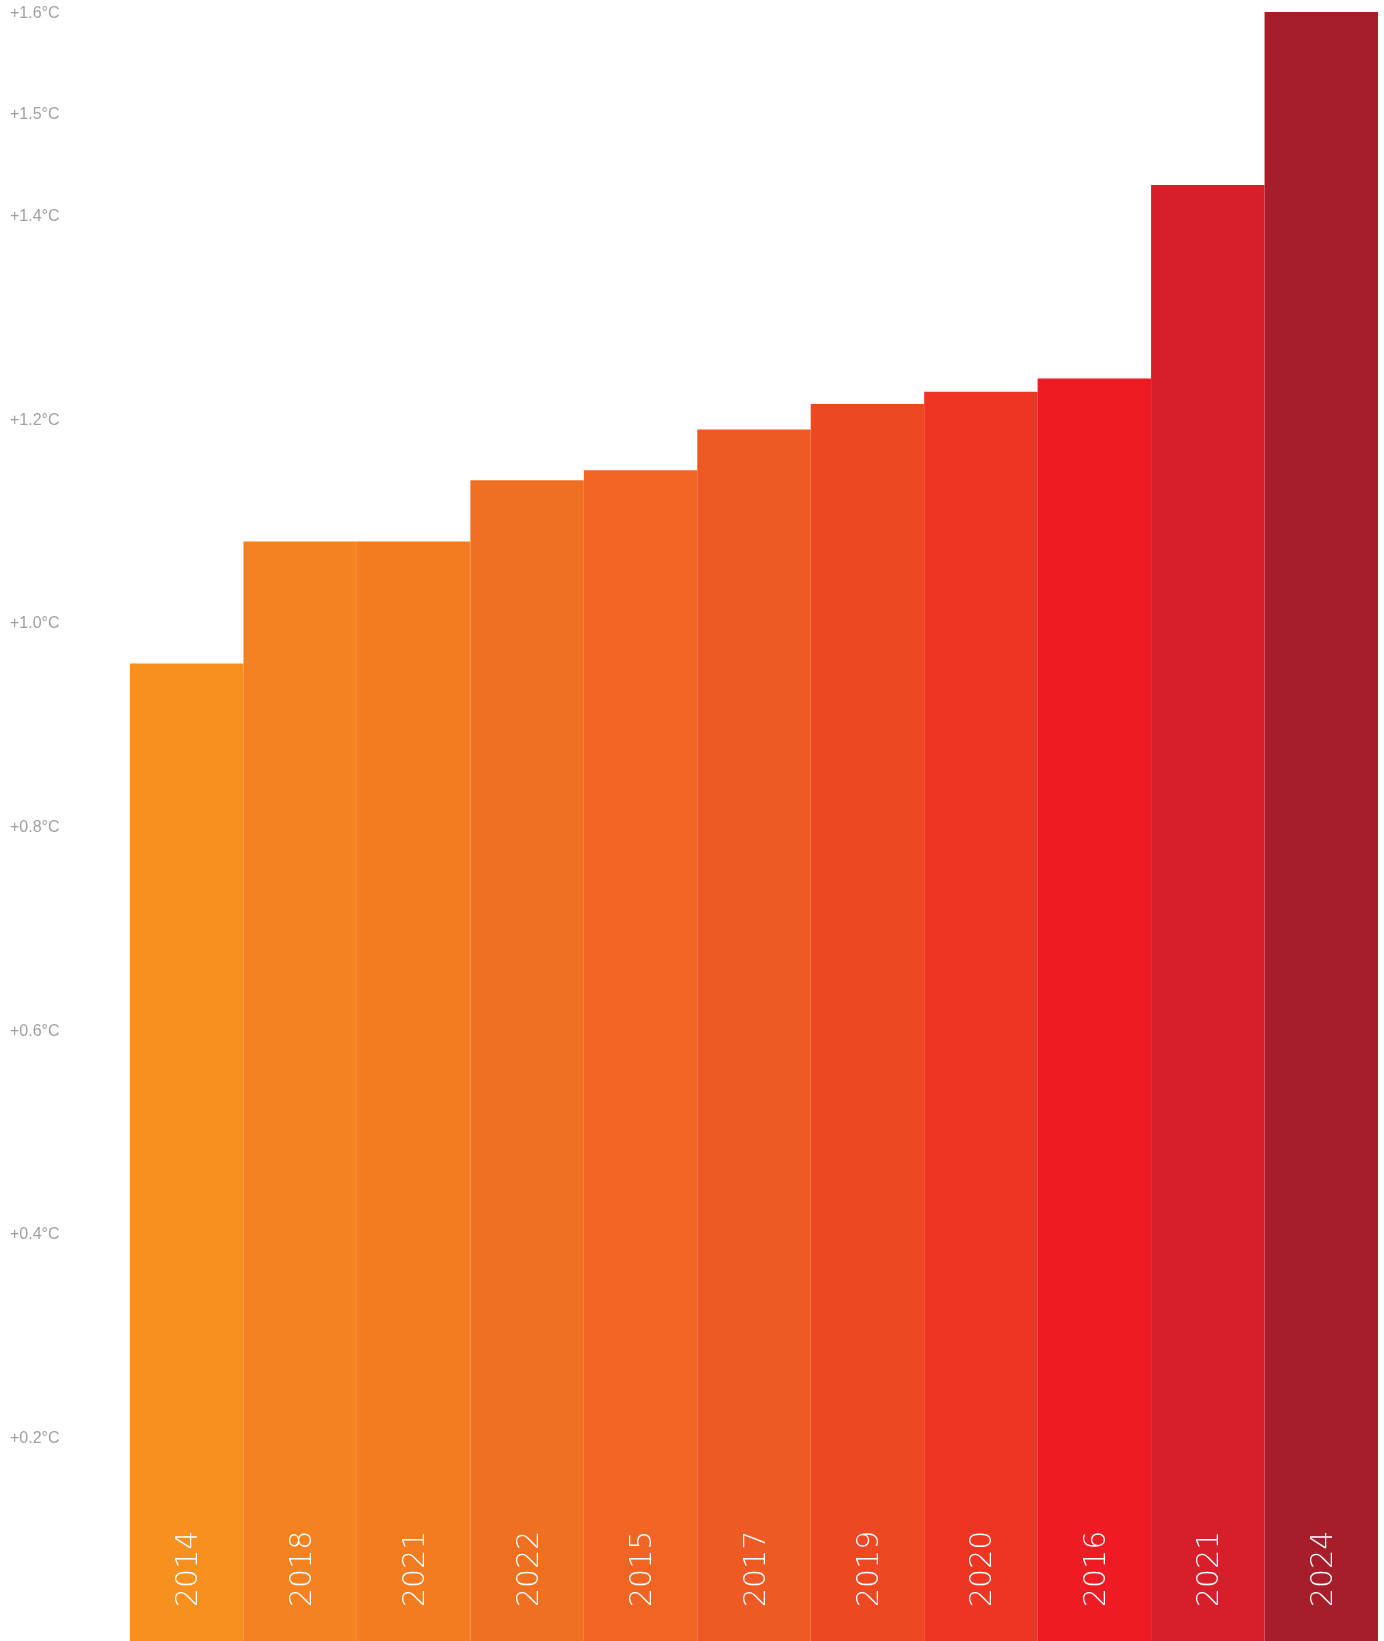 Image resolution: width=1384 pixels, height=1641 pixels. Describe the element at coordinates (300, 1568) in the screenshot. I see `x-tick-label: 2018` at that location.